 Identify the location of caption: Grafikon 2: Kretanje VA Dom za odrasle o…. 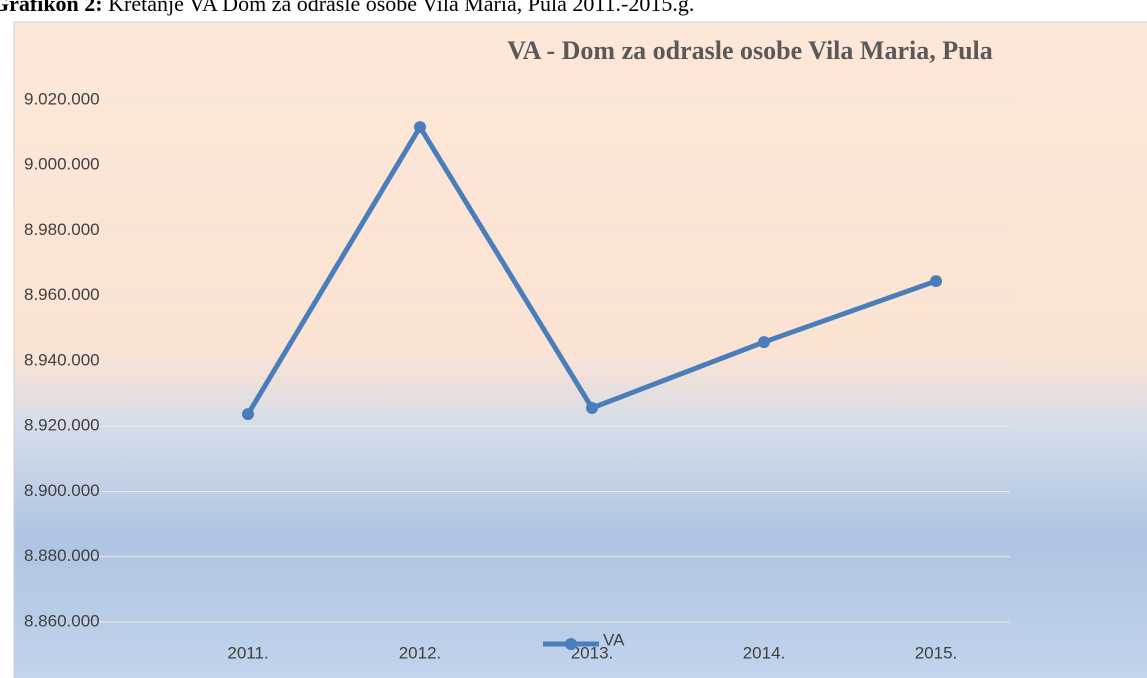
(347, 8).